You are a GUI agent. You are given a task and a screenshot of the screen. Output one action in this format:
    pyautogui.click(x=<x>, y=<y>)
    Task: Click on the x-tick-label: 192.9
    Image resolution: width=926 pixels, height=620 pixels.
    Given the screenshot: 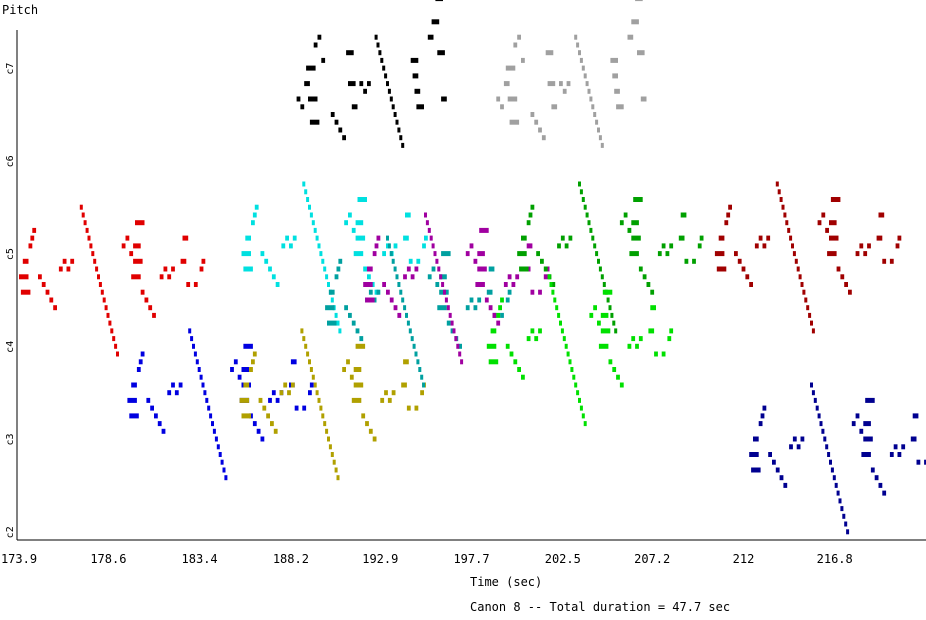 What is the action you would take?
    pyautogui.click(x=380, y=559)
    